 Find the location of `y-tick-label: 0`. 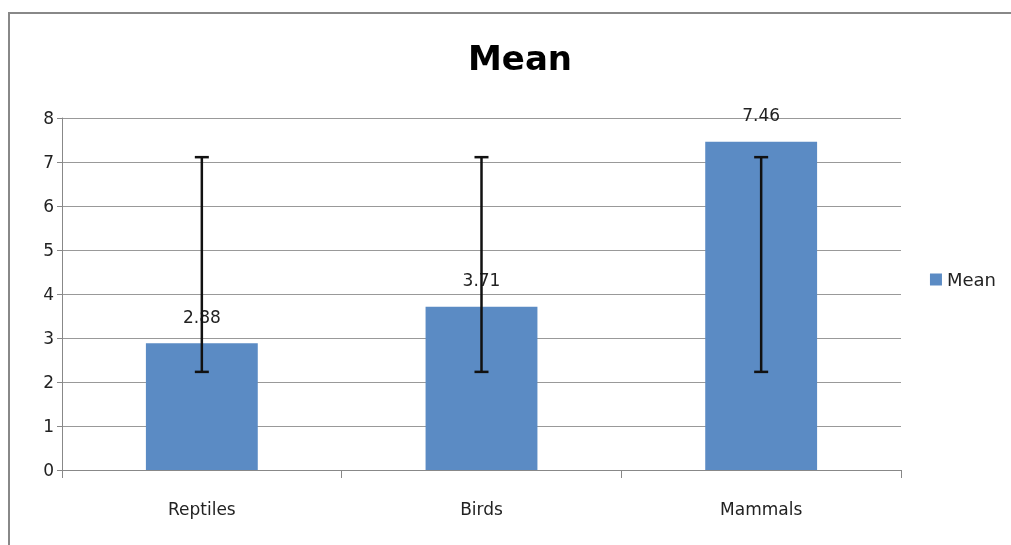

y-tick-label: 0 is located at coordinates (48, 470).